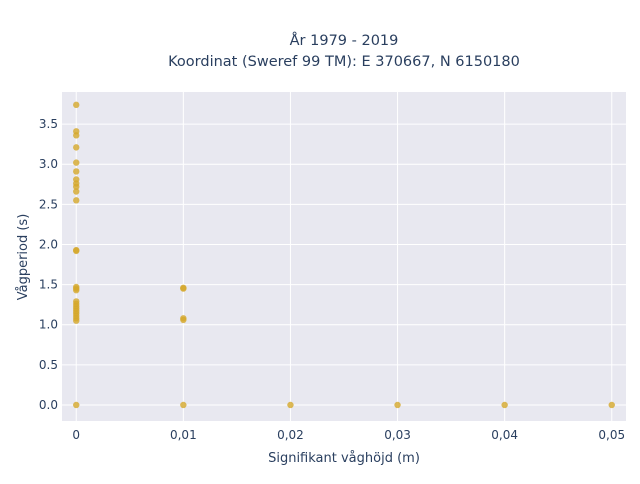 The image size is (640, 484). What do you see at coordinates (48, 405) in the screenshot?
I see `y-tick-label: 0.0` at bounding box center [48, 405].